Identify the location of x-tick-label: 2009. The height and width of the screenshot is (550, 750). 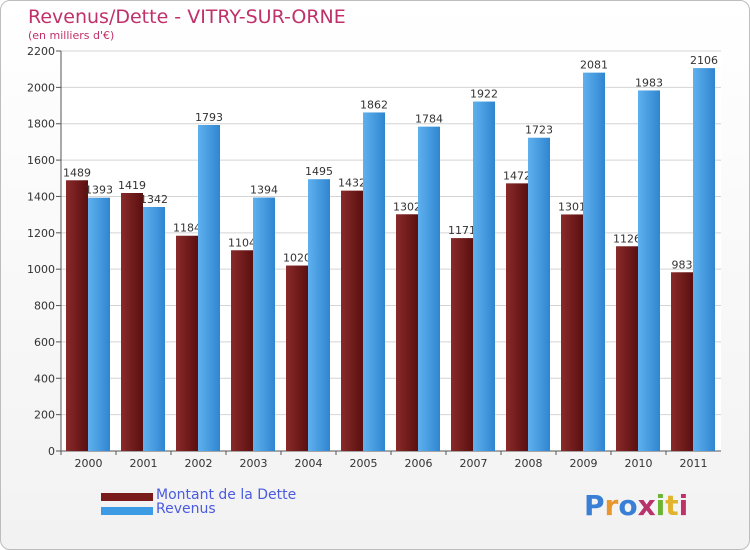
(584, 463).